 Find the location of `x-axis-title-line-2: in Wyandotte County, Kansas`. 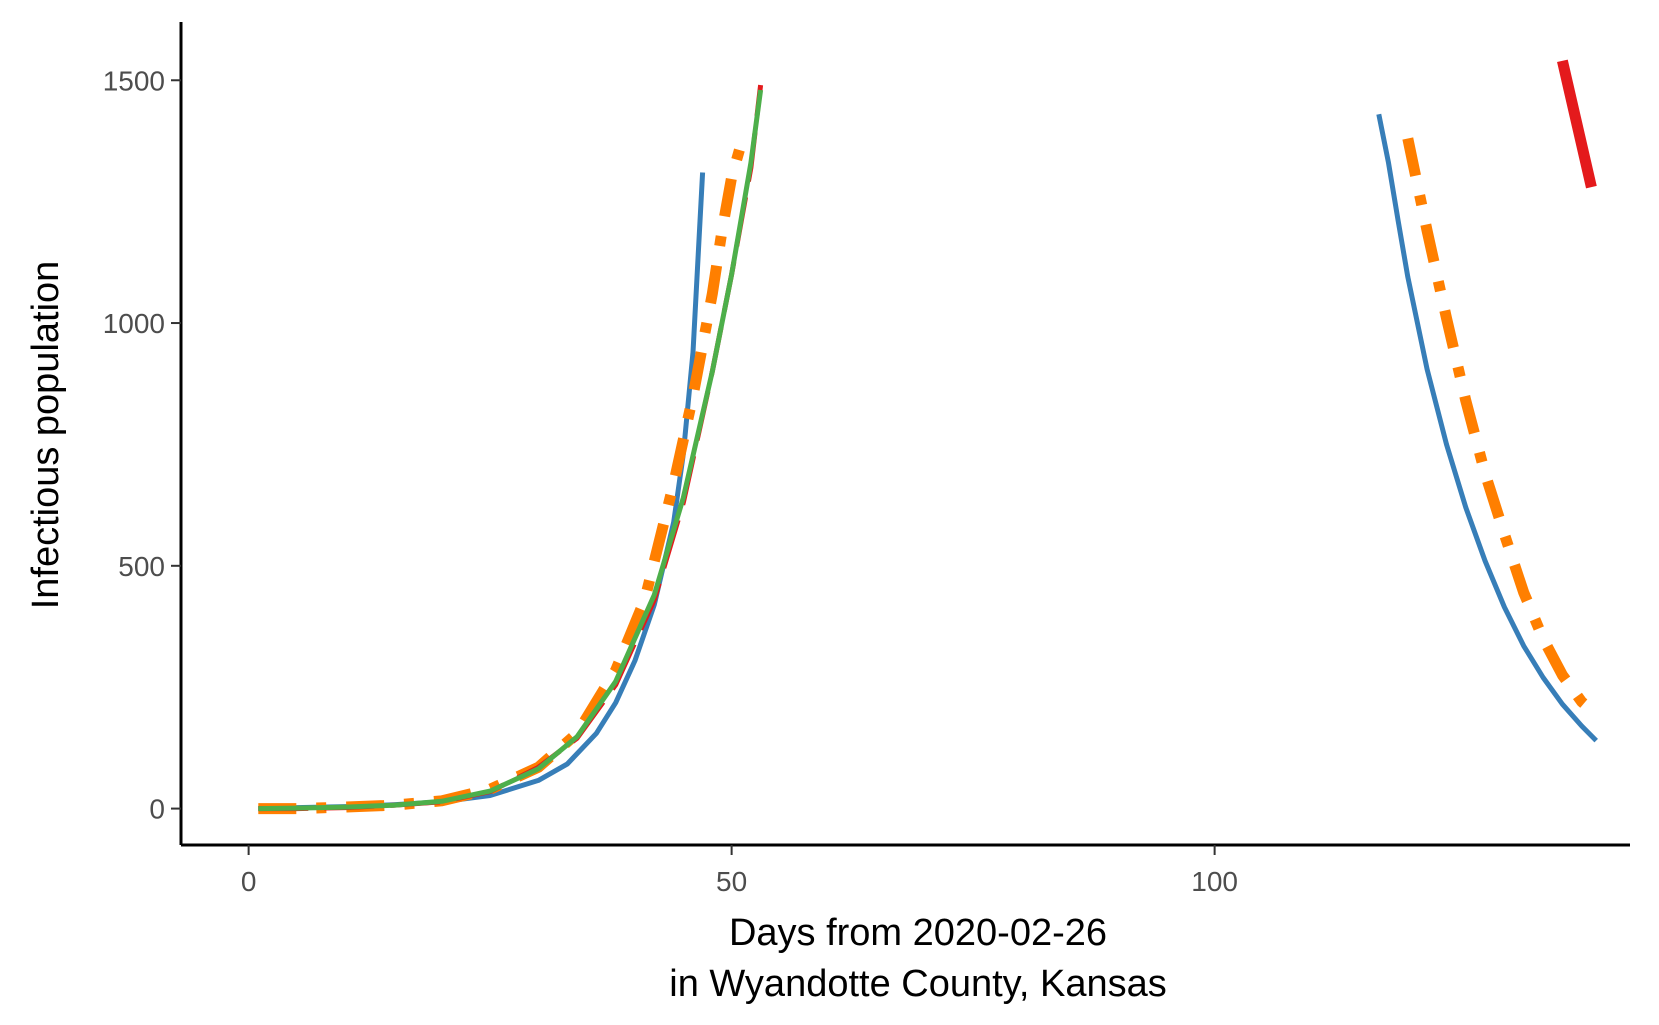

x-axis-title-line-2: in Wyandotte County, Kansas is located at coordinates (917, 984).